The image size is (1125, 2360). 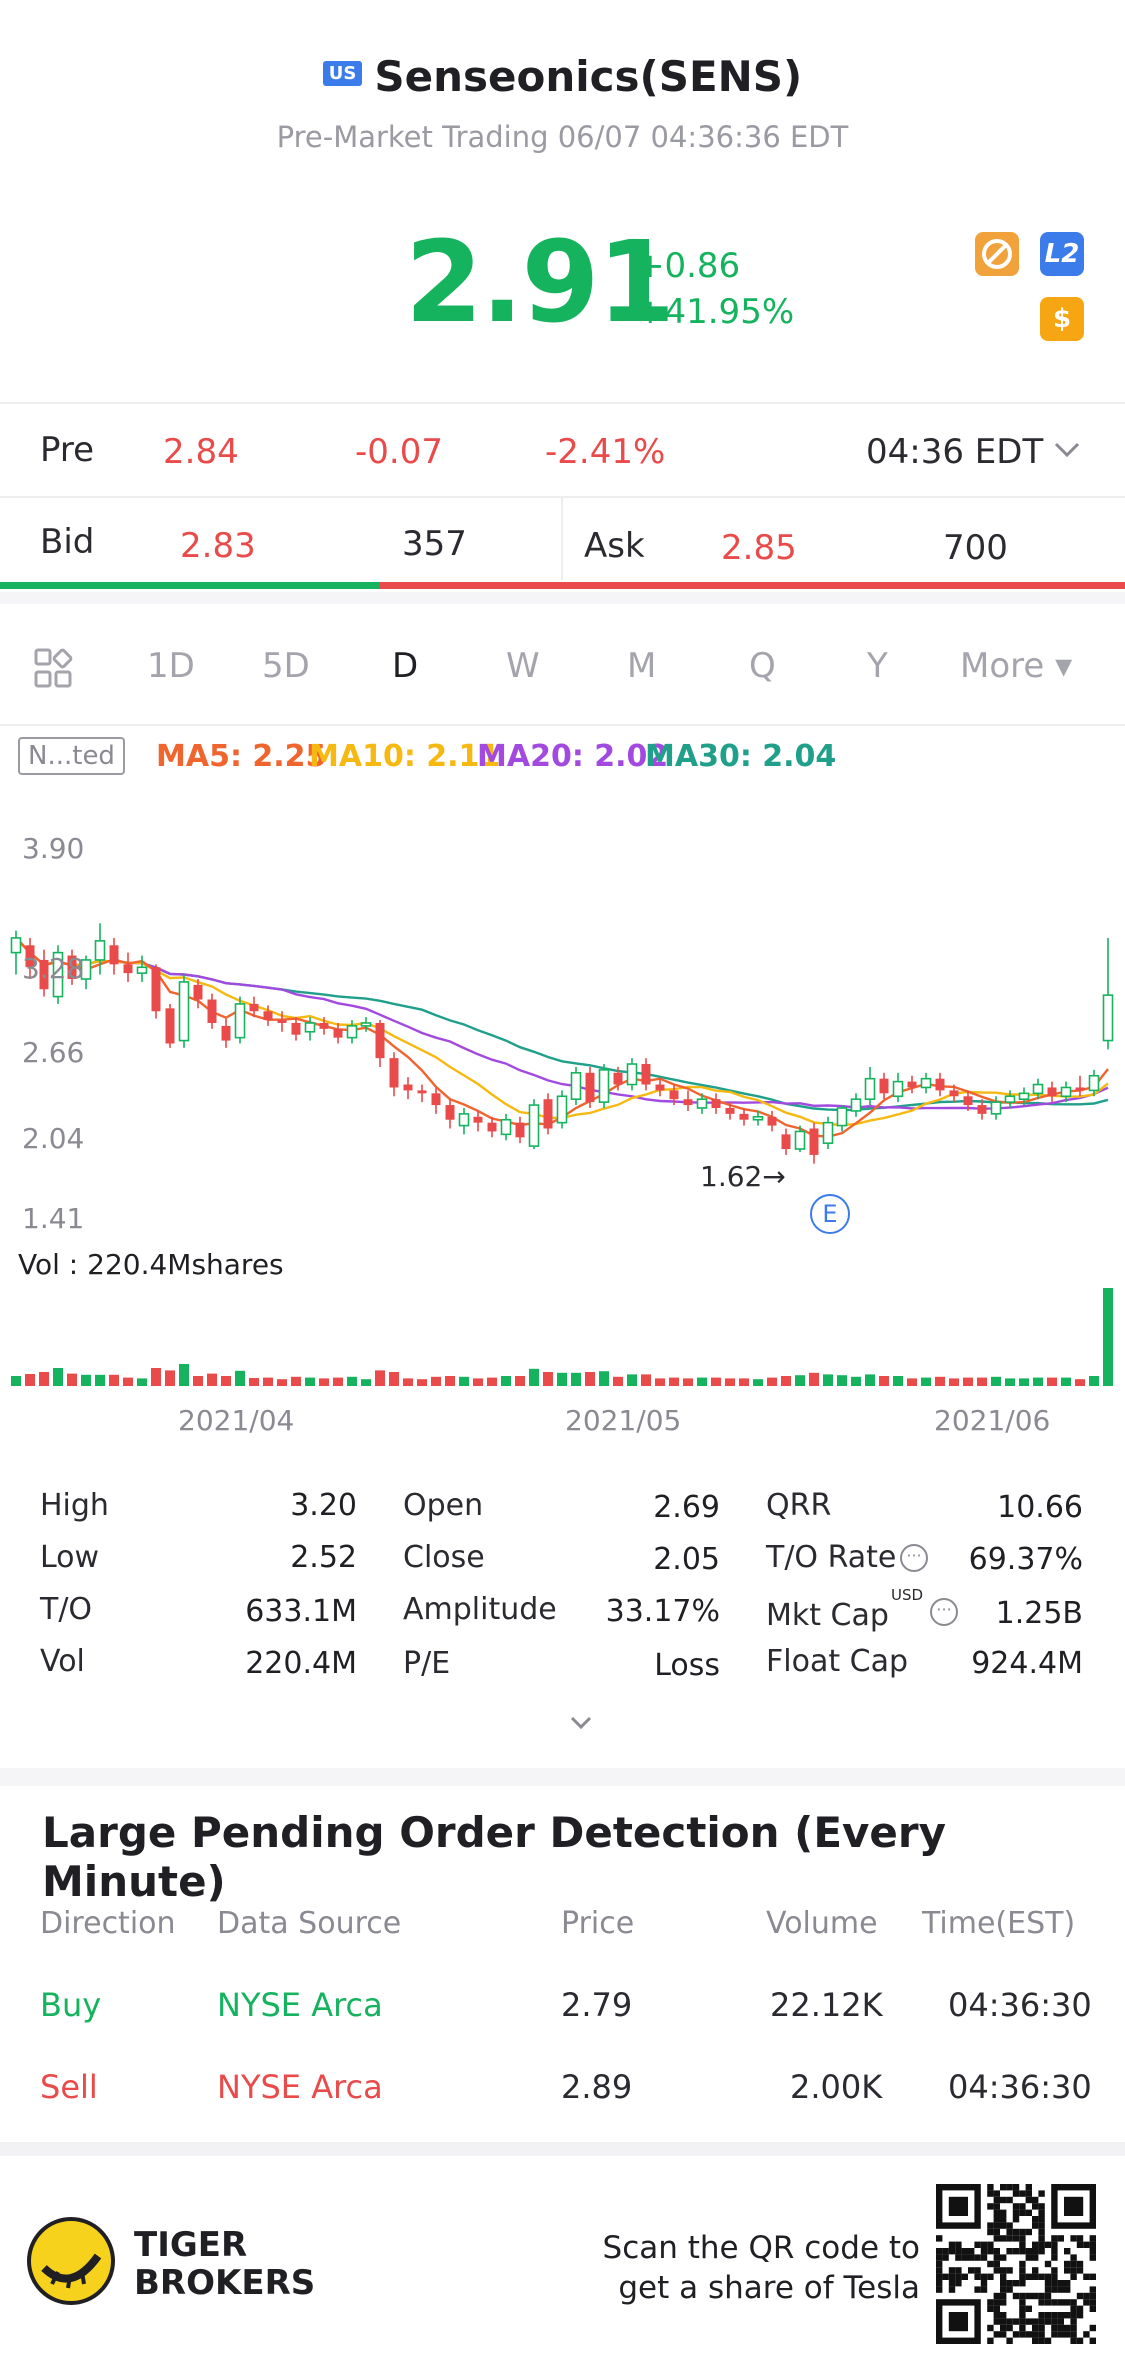 I want to click on mktcap-currency: USD, so click(x=907, y=1595).